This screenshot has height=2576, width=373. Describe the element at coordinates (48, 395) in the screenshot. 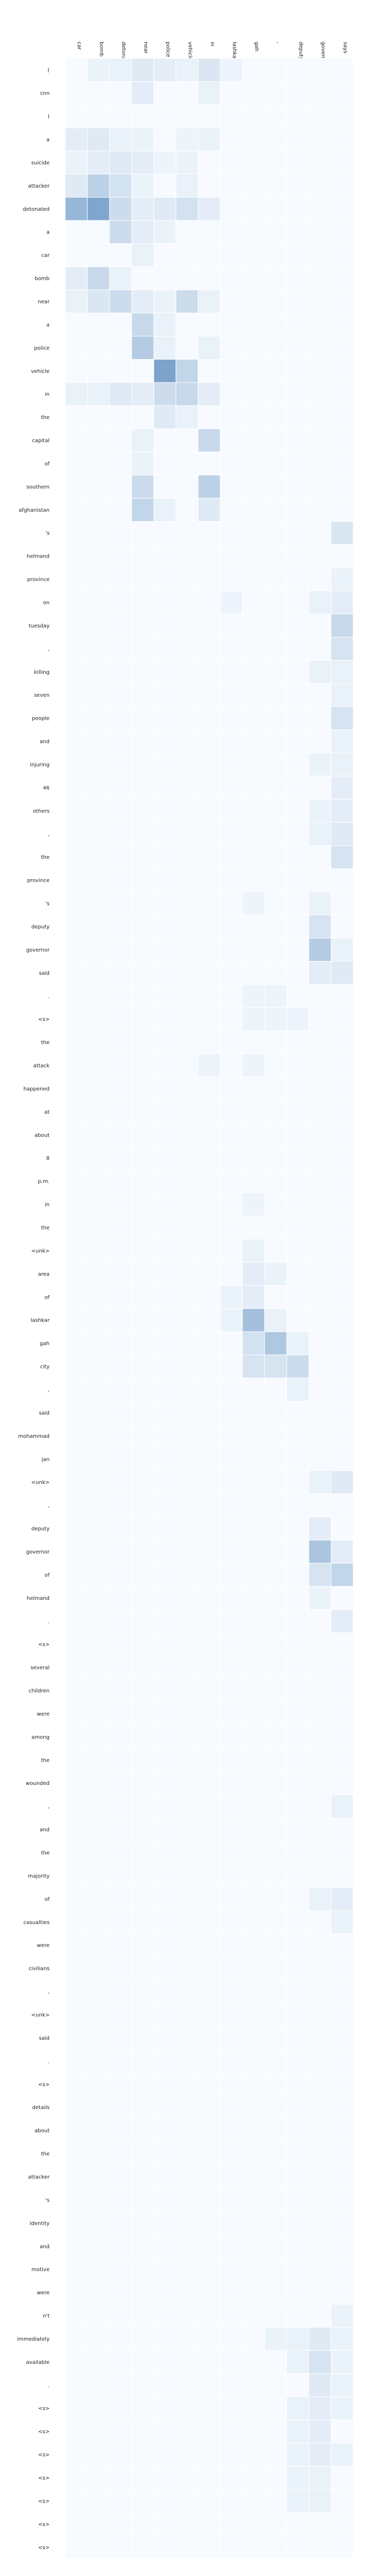

I see `y-tick-label: in` at that location.